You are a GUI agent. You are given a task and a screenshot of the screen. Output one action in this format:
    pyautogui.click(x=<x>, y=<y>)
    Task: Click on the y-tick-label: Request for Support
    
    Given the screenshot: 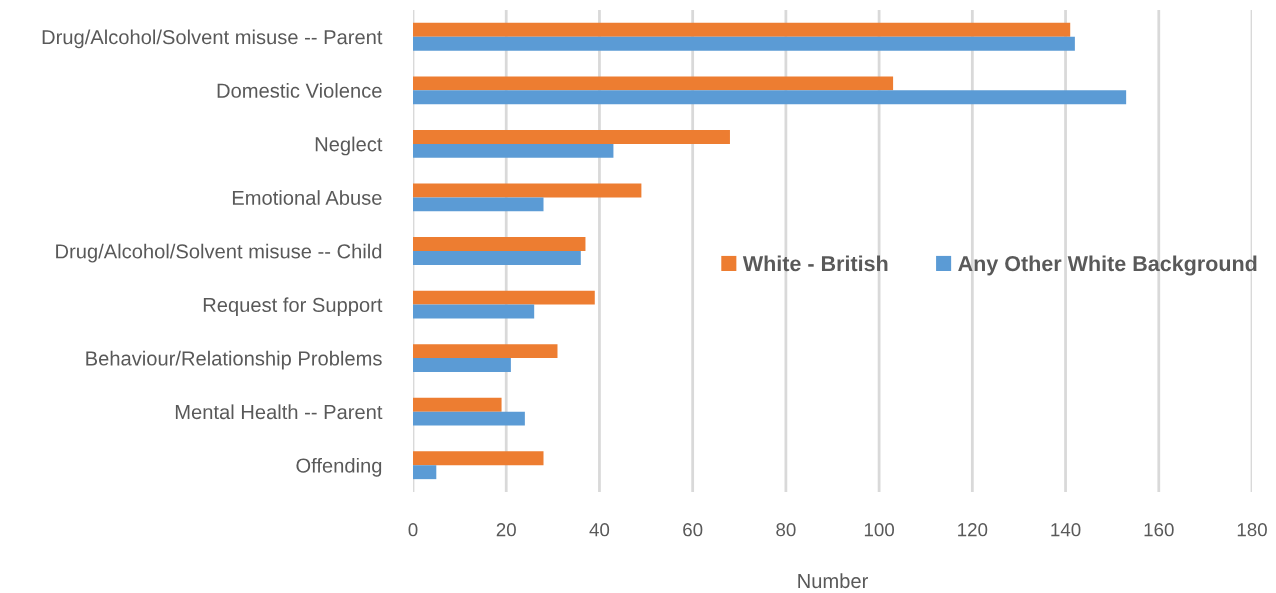 What is the action you would take?
    pyautogui.click(x=293, y=307)
    